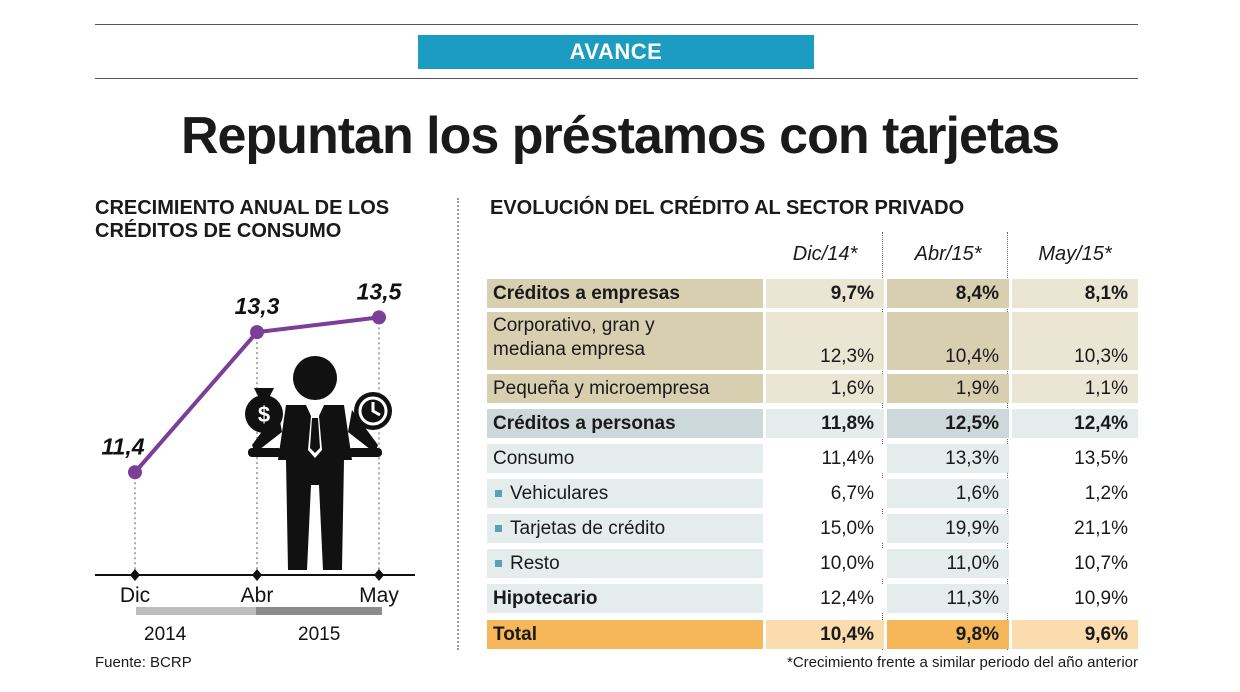 The width and height of the screenshot is (1240, 692). I want to click on row-label: Resto, so click(535, 563).